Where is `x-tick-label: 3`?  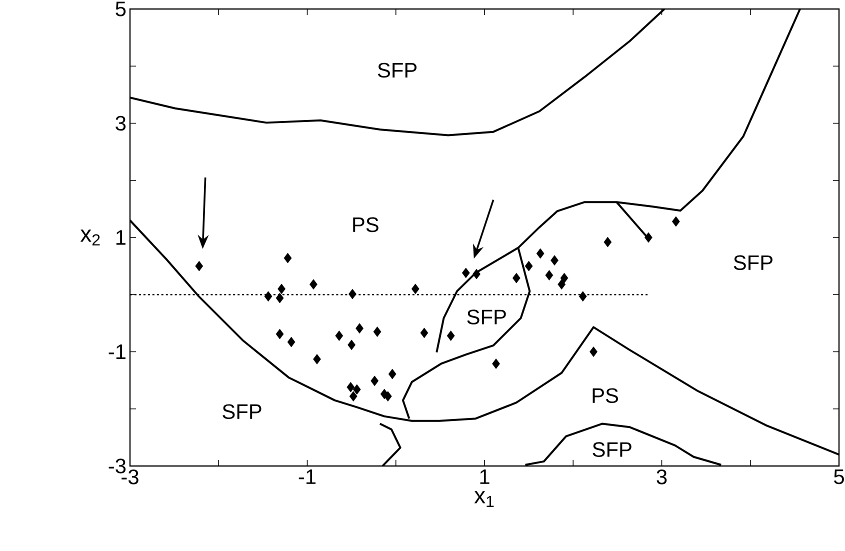
x-tick-label: 3 is located at coordinates (661, 477).